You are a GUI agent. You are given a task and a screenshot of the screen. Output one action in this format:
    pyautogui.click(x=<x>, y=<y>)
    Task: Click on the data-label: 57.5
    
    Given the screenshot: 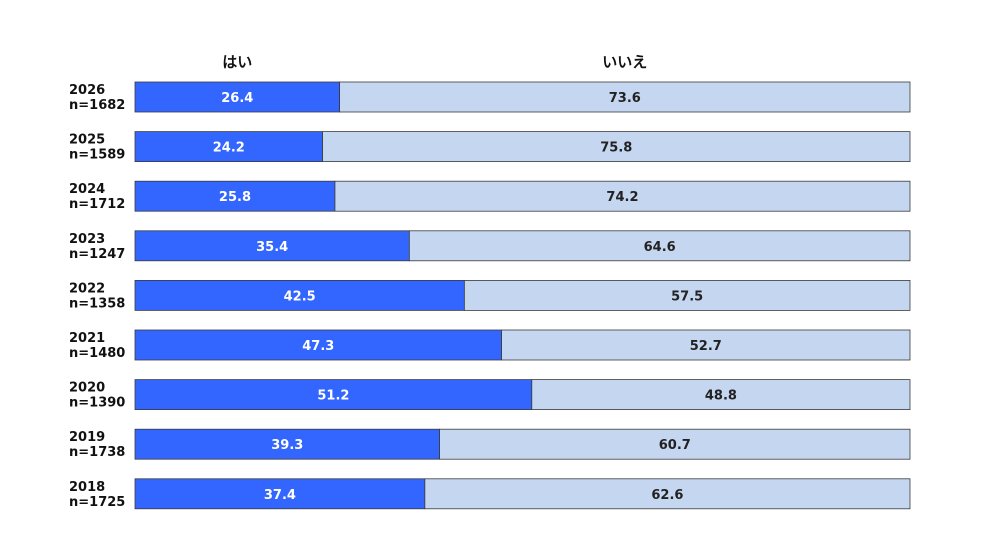 What is the action you would take?
    pyautogui.click(x=687, y=296)
    